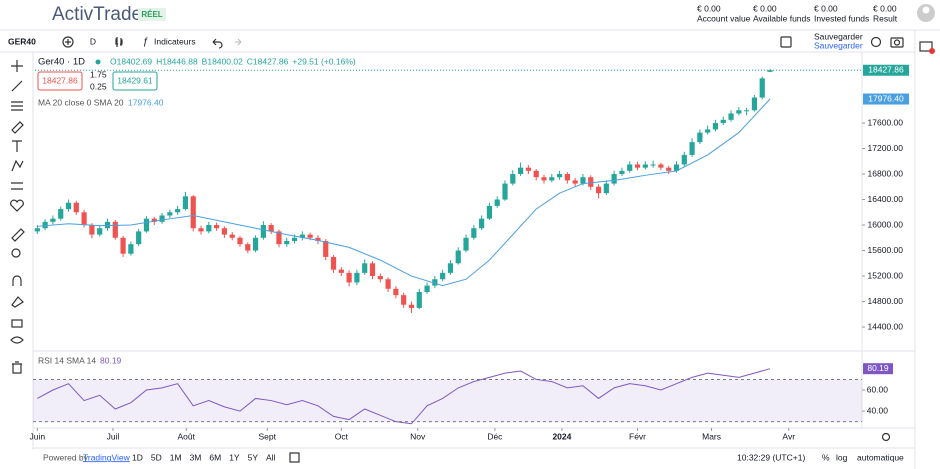 This screenshot has width=940, height=469. I want to click on snapshot, so click(897, 42).